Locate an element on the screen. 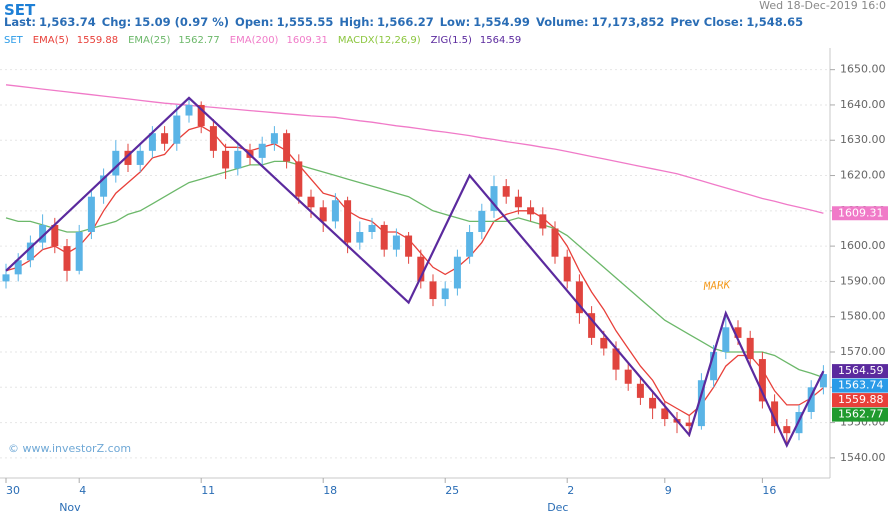 Image resolution: width=888 pixels, height=518 pixels. stat-label: Low: is located at coordinates (455, 22).